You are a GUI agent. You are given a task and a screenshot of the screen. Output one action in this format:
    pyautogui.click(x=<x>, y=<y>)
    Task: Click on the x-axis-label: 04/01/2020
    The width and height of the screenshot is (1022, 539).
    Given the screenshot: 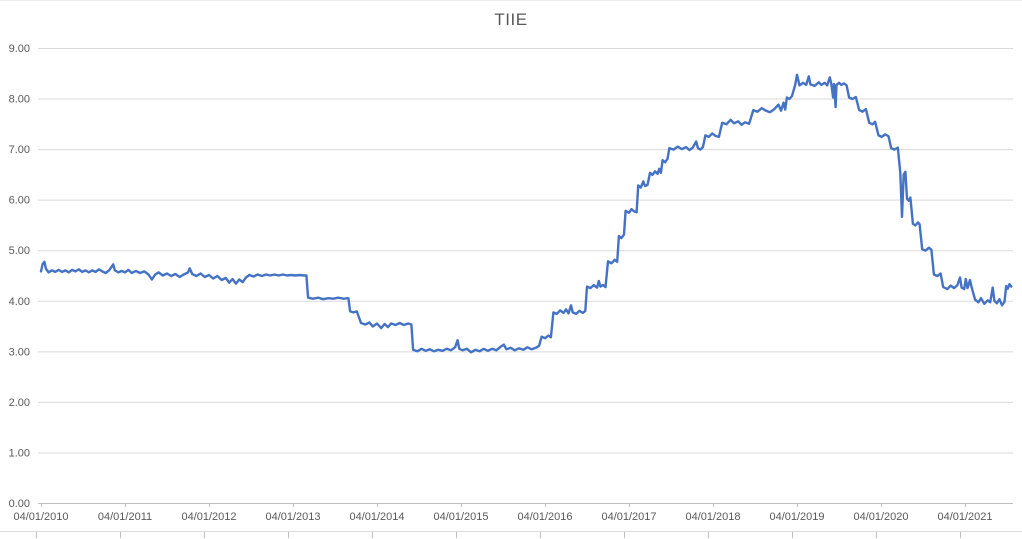 What is the action you would take?
    pyautogui.click(x=880, y=517)
    